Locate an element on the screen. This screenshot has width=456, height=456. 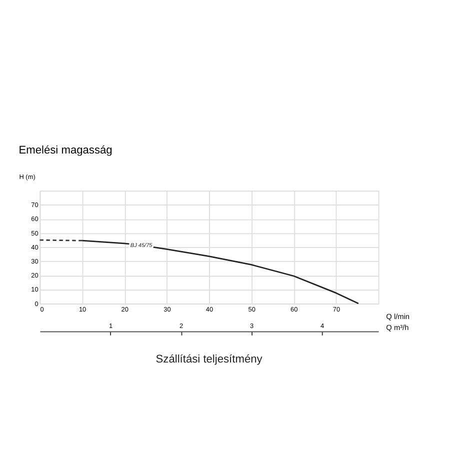
x-axis-title: Q l/min is located at coordinates (398, 316).